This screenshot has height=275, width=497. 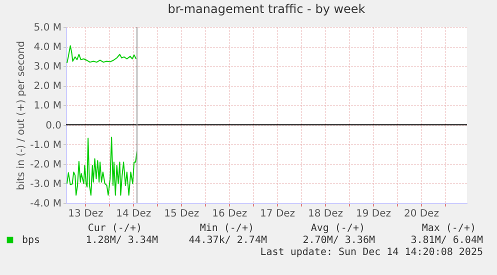 I want to click on y-tick-label: 1.0 M, so click(x=48, y=106).